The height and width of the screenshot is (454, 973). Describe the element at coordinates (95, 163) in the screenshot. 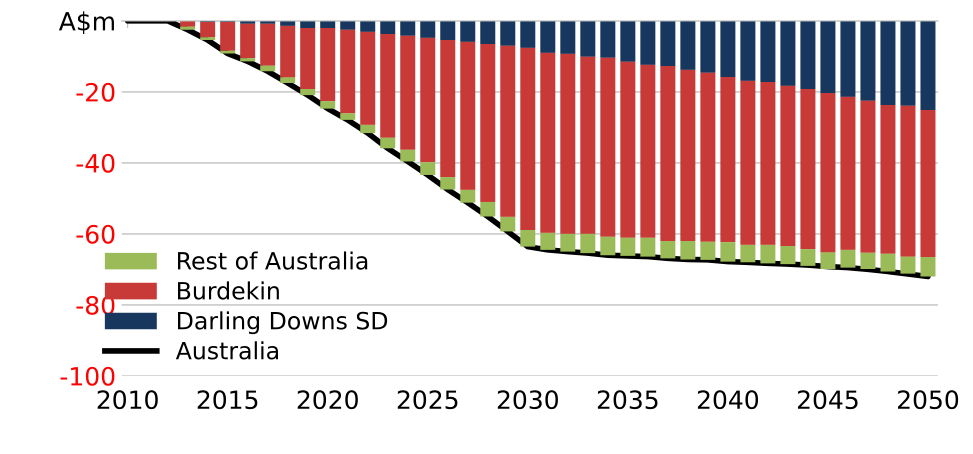

I see `y-tick-label: -40` at that location.